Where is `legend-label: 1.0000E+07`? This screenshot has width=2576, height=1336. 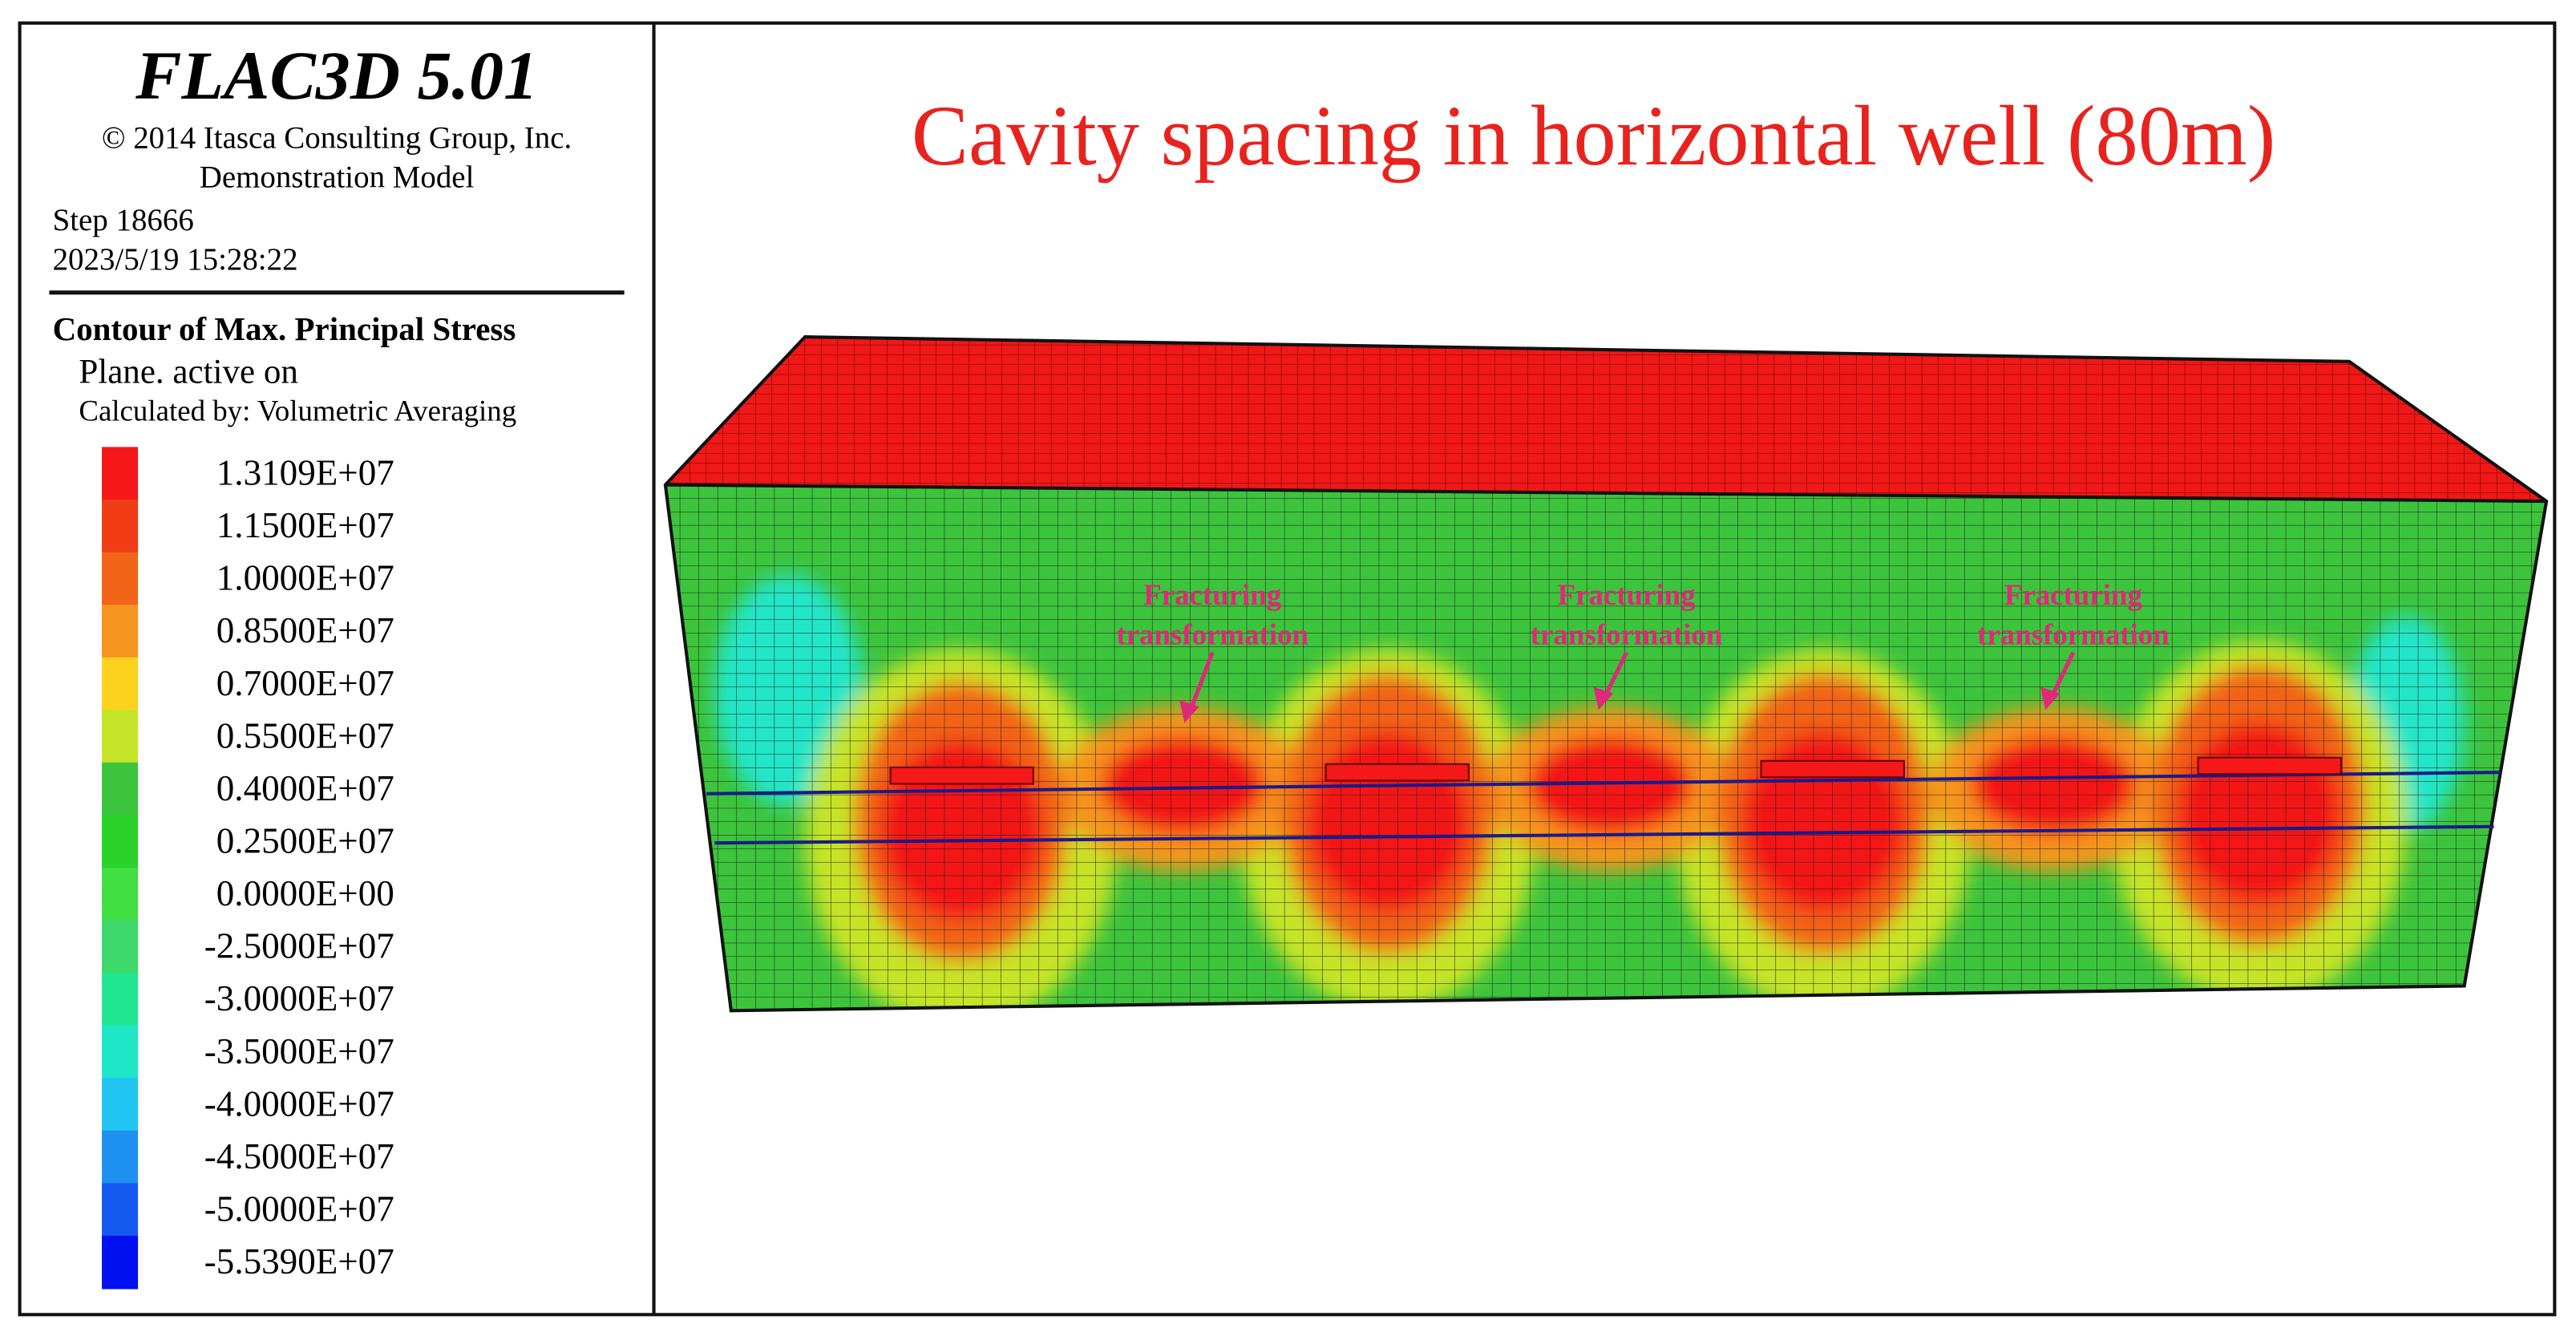
legend-label: 1.0000E+07 is located at coordinates (305, 578).